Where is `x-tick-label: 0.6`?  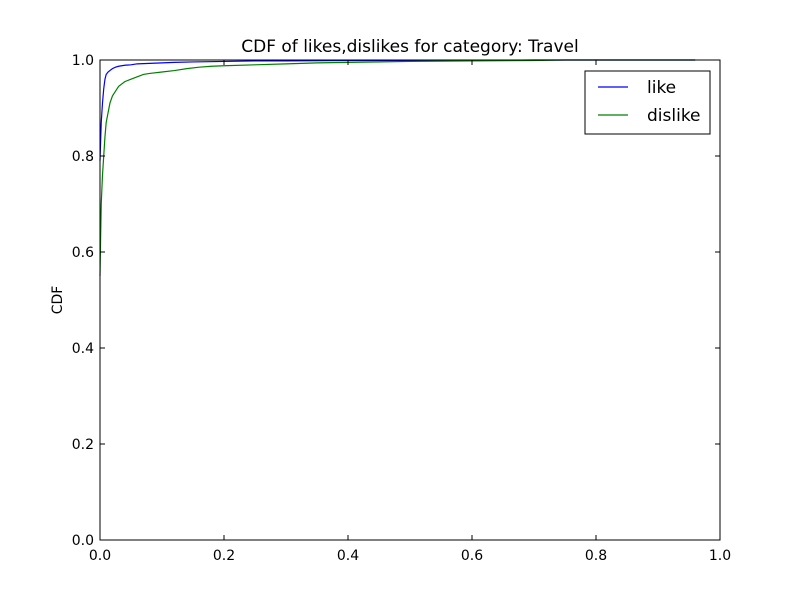
x-tick-label: 0.6 is located at coordinates (472, 556).